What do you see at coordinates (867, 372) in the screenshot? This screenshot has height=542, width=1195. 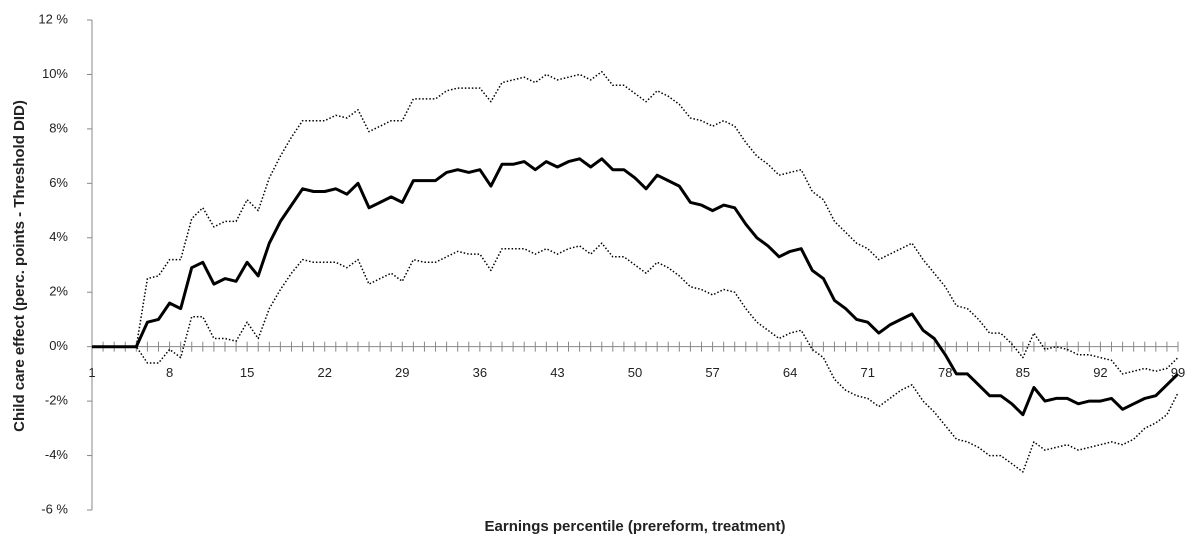 I see `x-tick-label: 71` at bounding box center [867, 372].